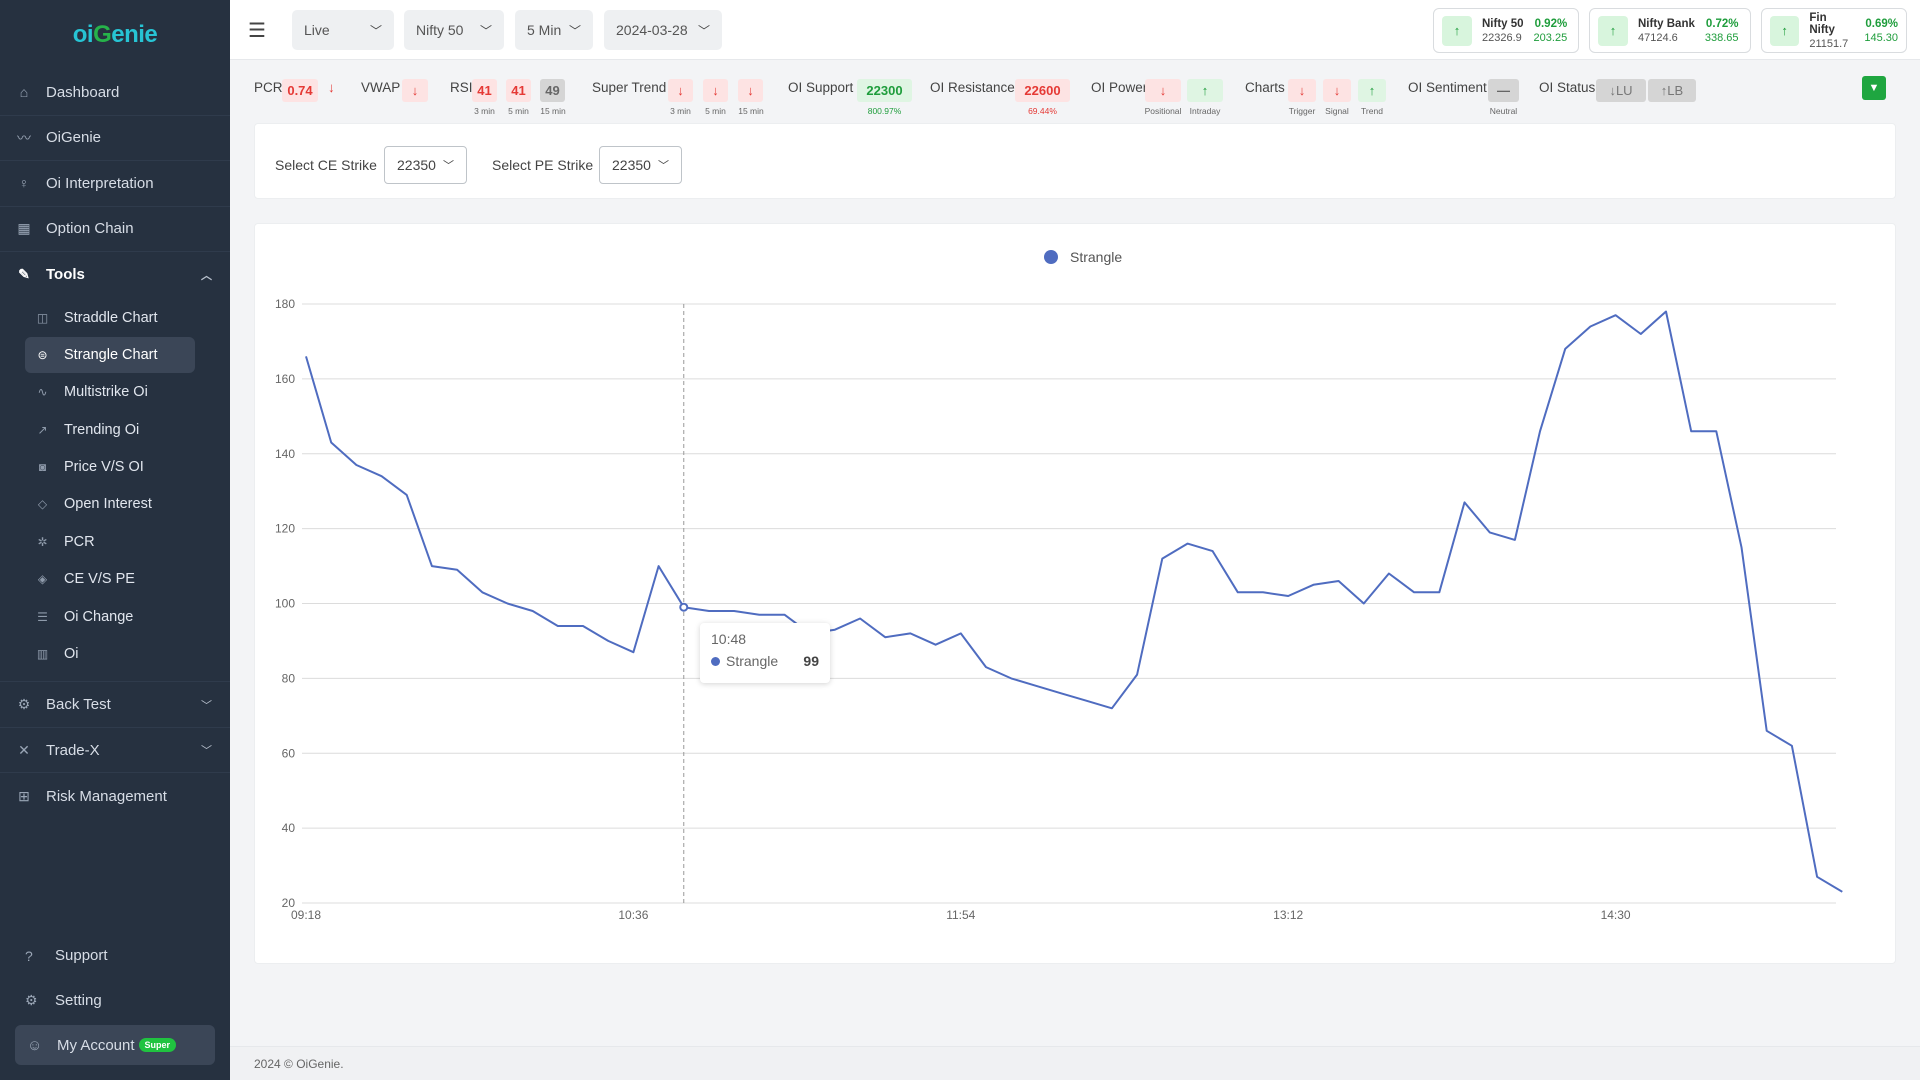  Describe the element at coordinates (343, 30) in the screenshot. I see `mode-select: Live ﹀` at that location.